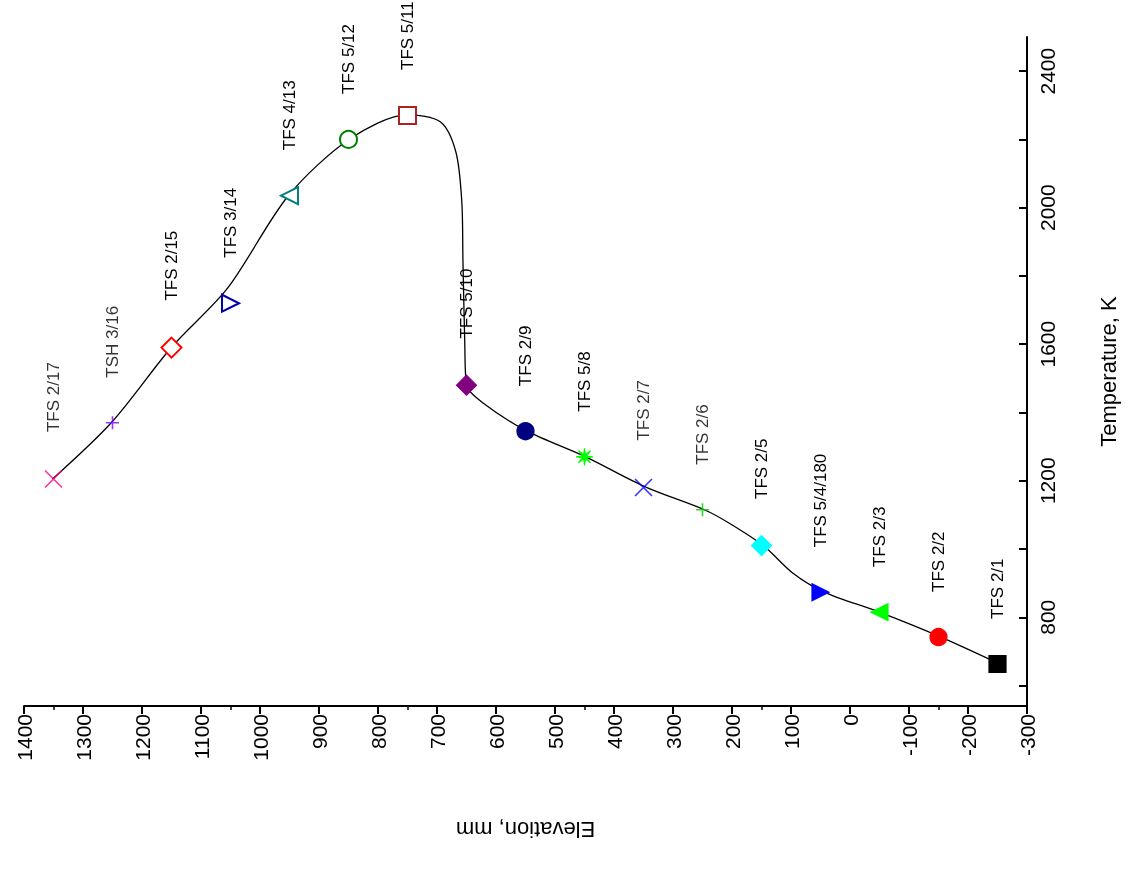  I want to click on x-tick-label: 1000, so click(260, 737).